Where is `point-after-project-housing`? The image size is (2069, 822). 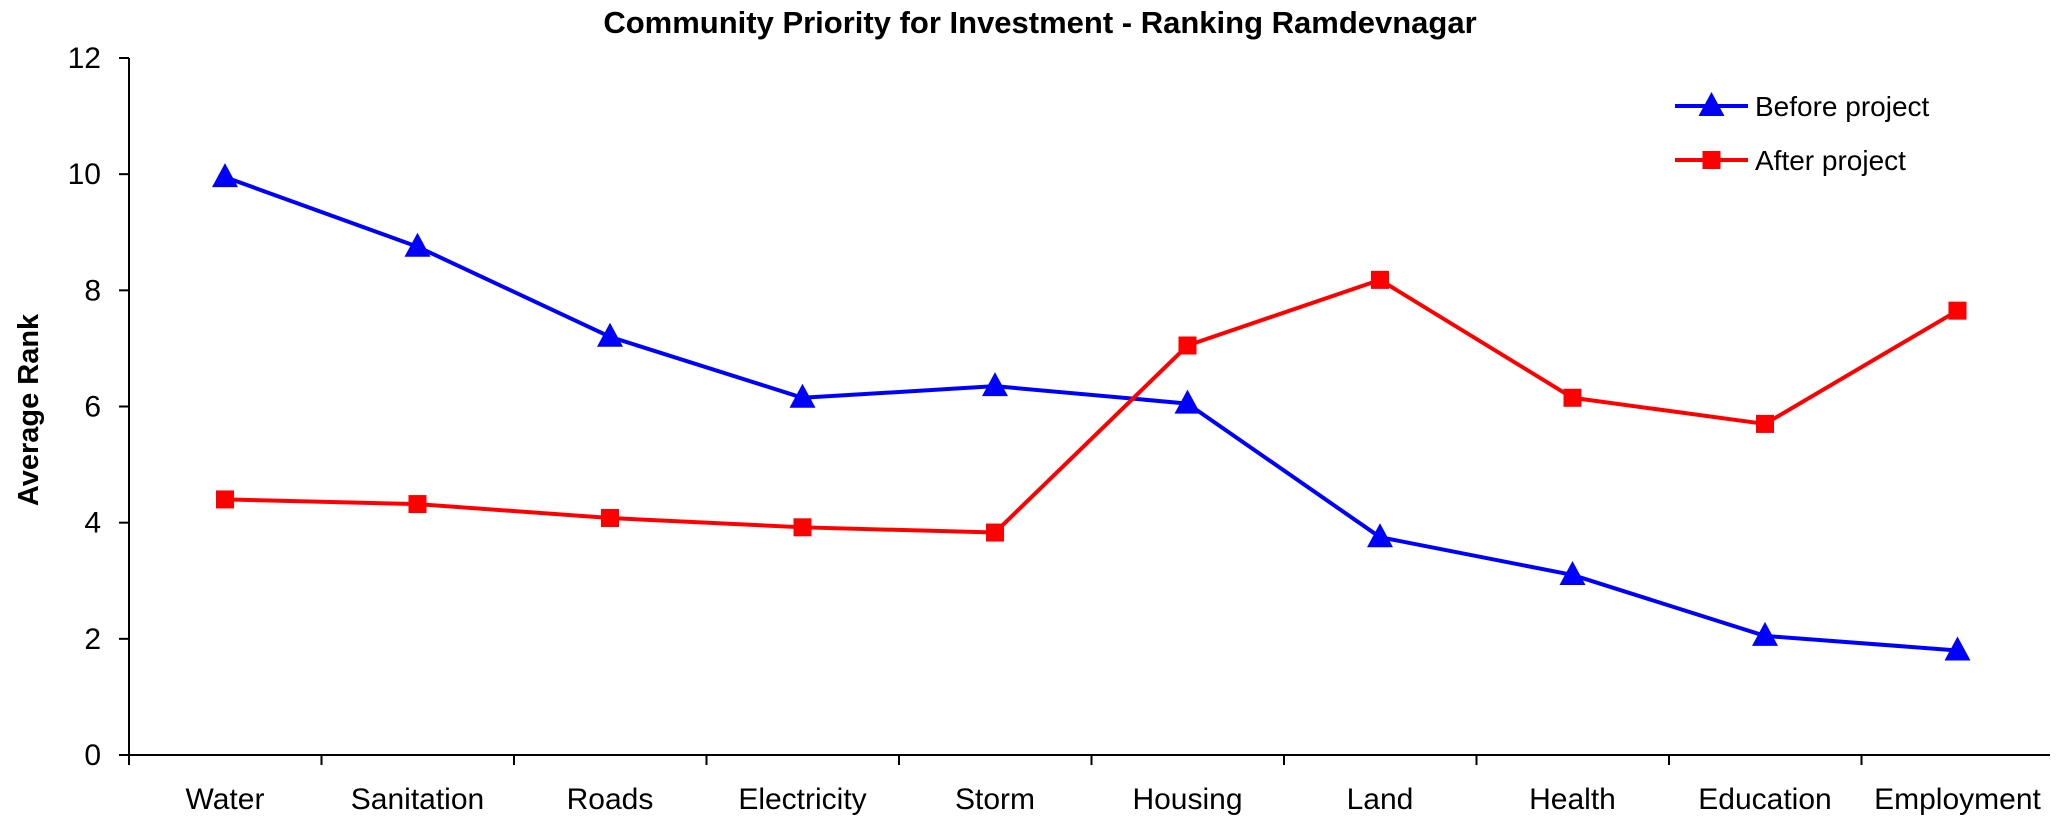
point-after-project-housing is located at coordinates (1187, 345).